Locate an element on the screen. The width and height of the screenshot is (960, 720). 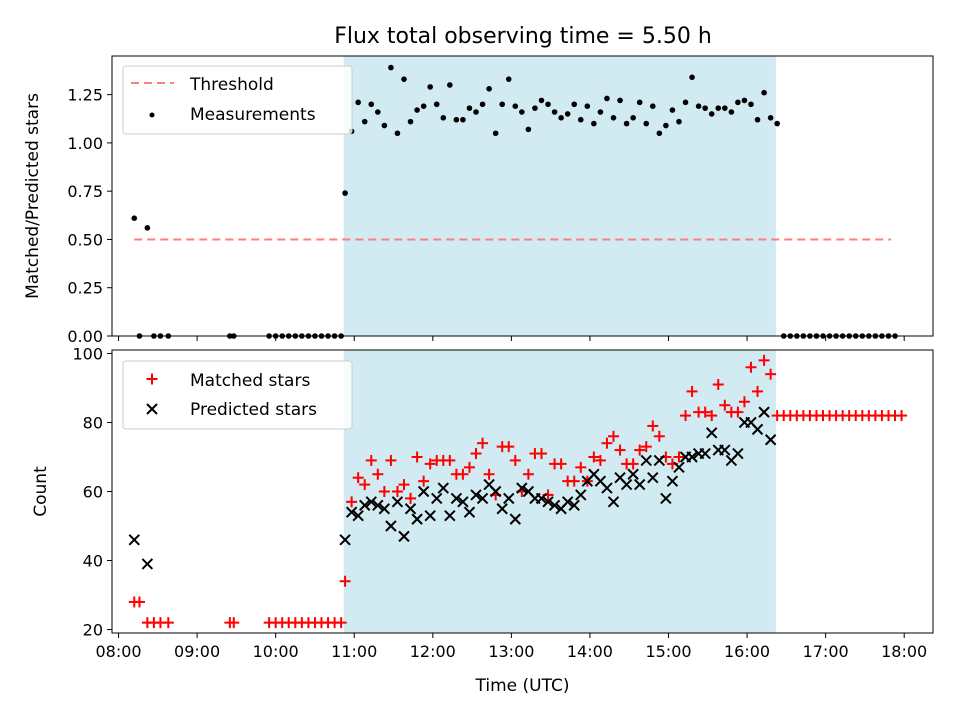
bottom-legend: Matched stars Predicted stars is located at coordinates (237, 395).